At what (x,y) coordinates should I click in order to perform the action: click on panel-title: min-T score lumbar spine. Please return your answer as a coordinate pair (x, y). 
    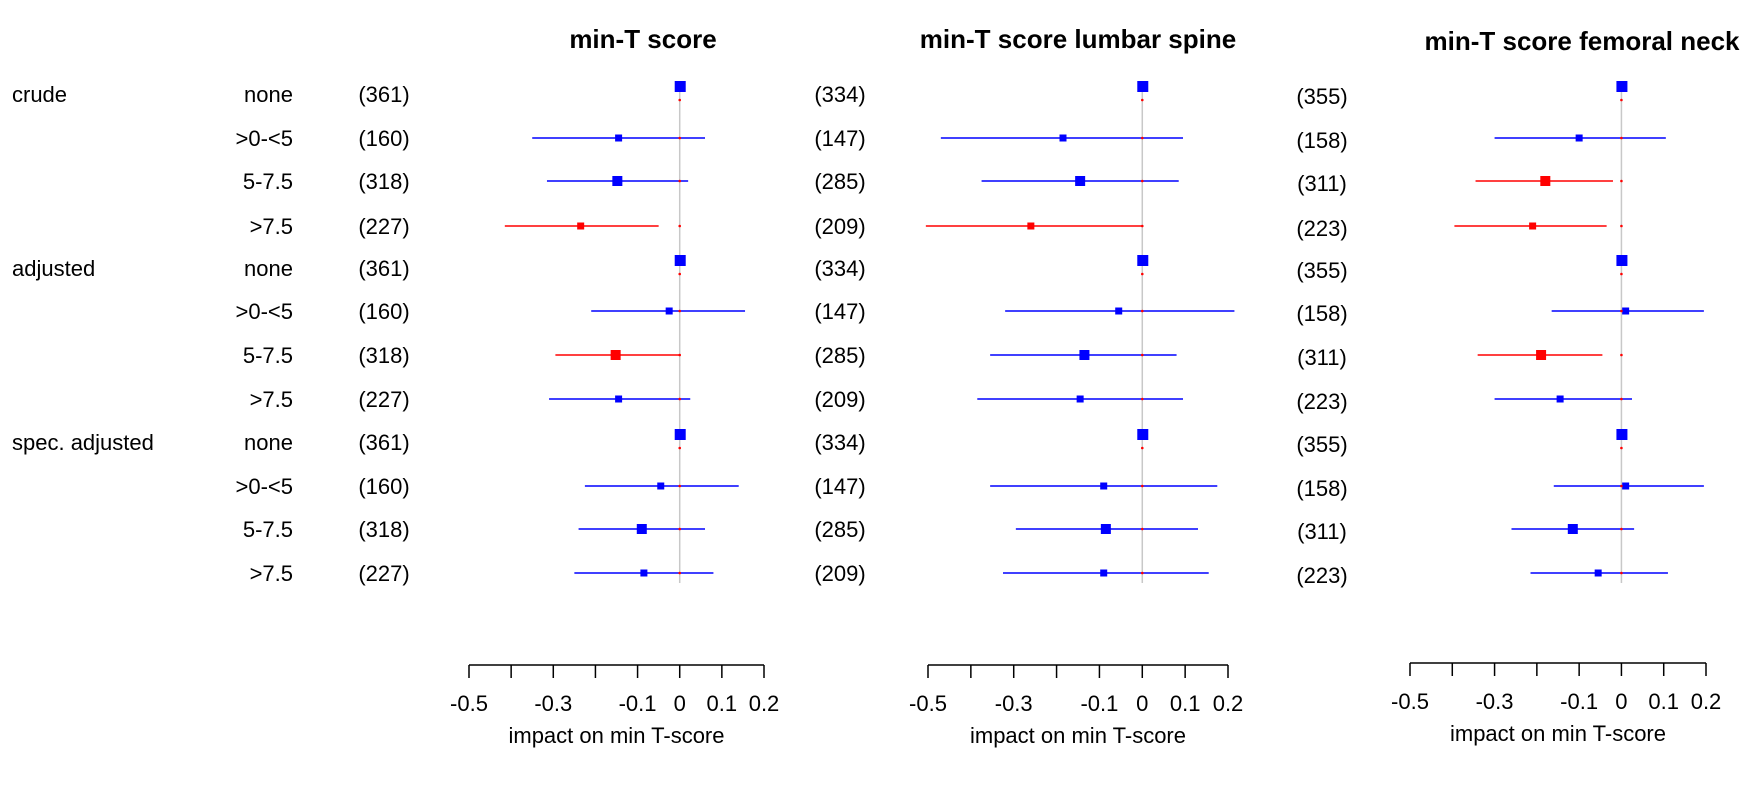
    Looking at the image, I should click on (1078, 39).